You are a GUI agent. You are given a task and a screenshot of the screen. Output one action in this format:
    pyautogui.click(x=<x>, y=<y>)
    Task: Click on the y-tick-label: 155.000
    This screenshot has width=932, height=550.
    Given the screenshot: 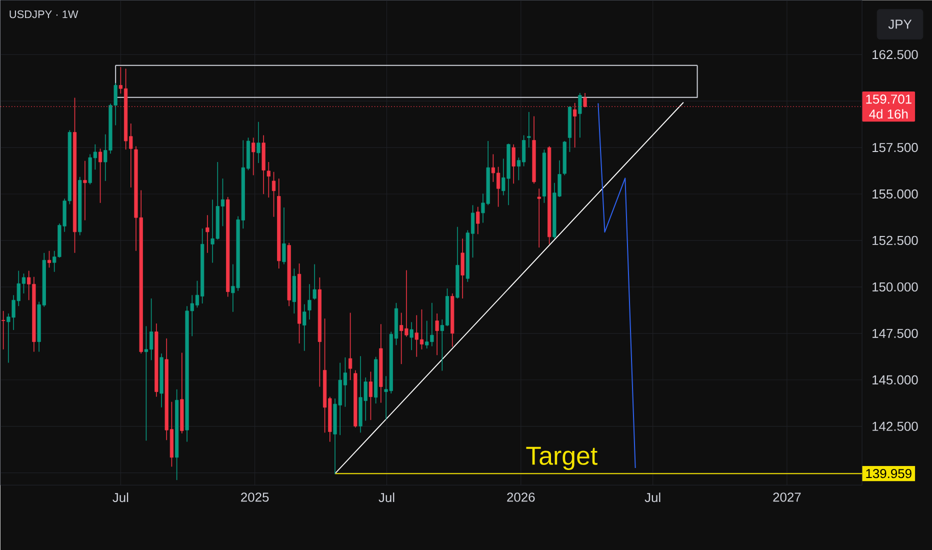 What is the action you would take?
    pyautogui.click(x=895, y=194)
    